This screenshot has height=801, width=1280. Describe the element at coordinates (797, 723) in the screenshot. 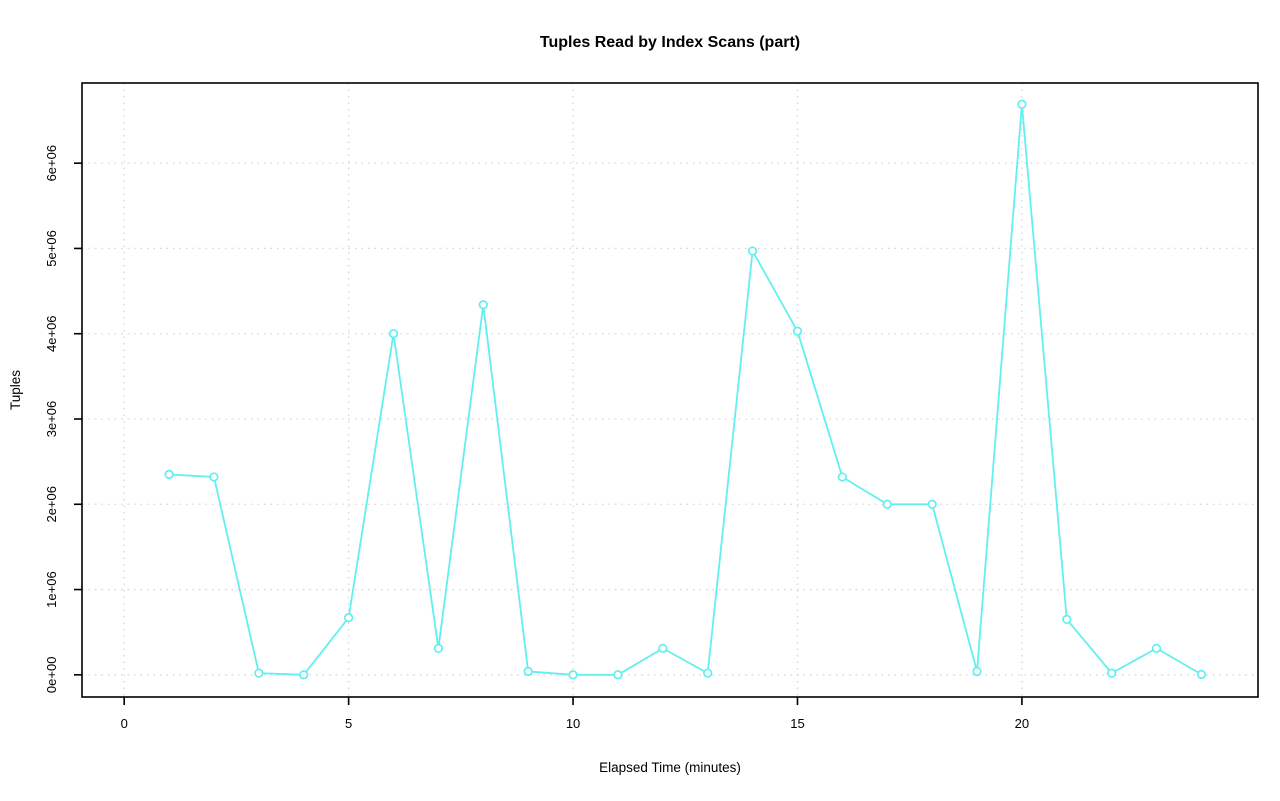

I see `x-tick-label: 15` at that location.